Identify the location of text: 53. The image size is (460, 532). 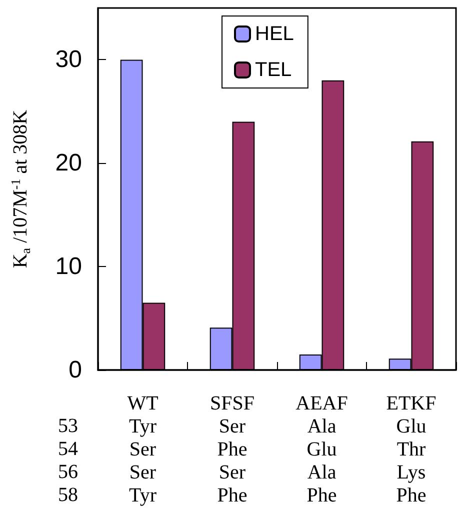
(68, 426).